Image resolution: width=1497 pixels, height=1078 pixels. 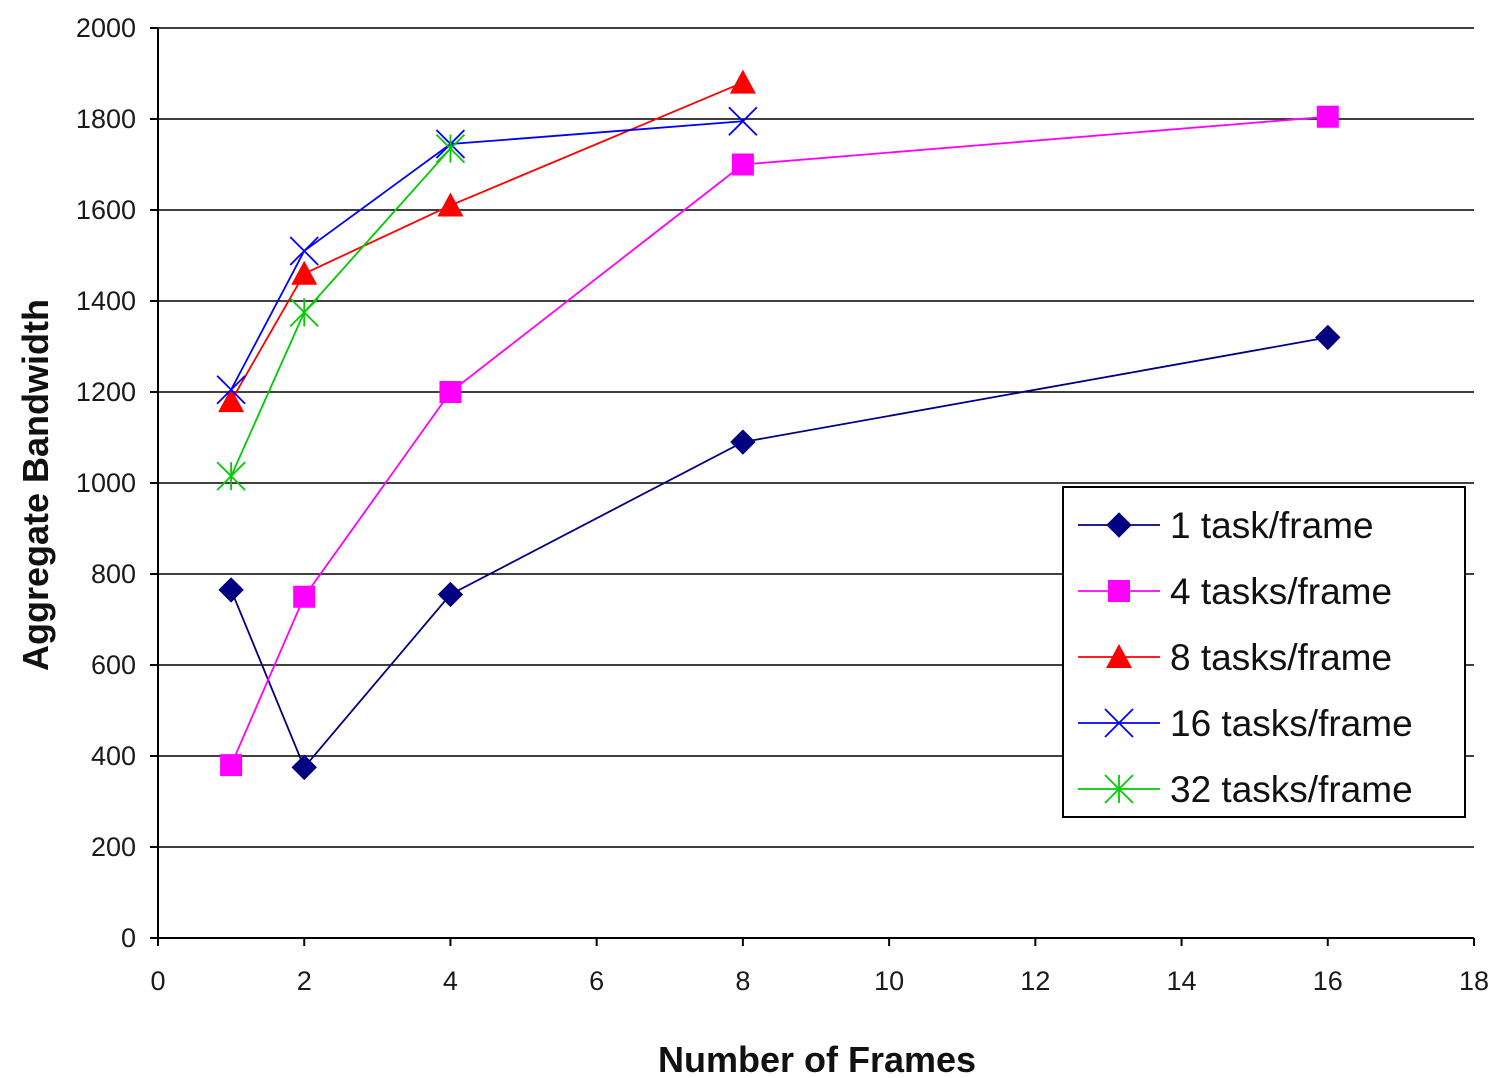 I want to click on y-tick-label: 2000, so click(x=106, y=28).